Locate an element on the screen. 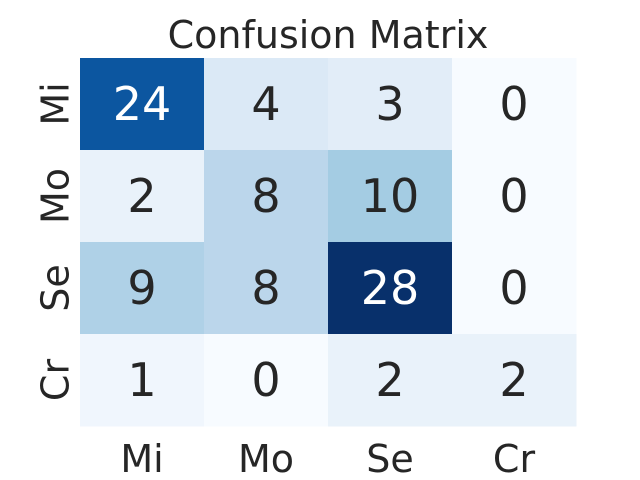  cell-value-label: 4 is located at coordinates (265, 104).